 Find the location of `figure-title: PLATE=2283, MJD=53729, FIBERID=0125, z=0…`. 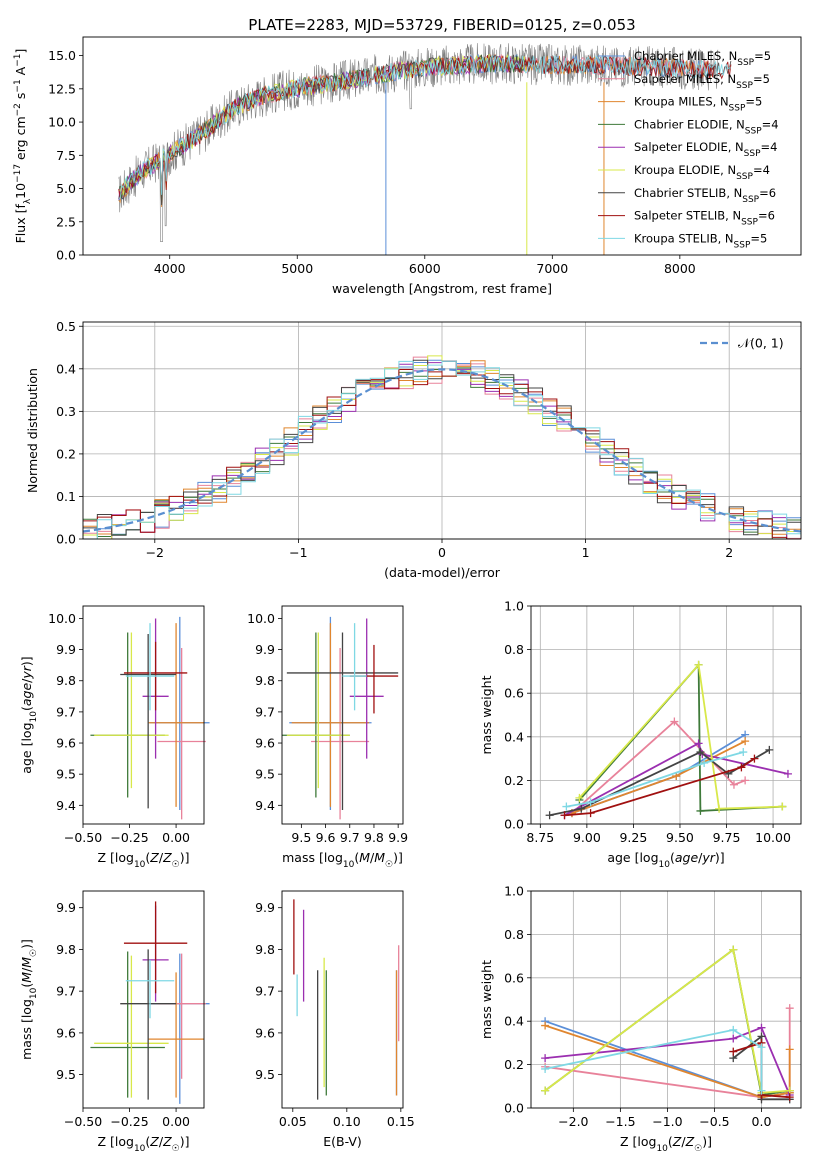

figure-title: PLATE=2283, MJD=53729, FIBERID=0125, z=0… is located at coordinates (441, 25).